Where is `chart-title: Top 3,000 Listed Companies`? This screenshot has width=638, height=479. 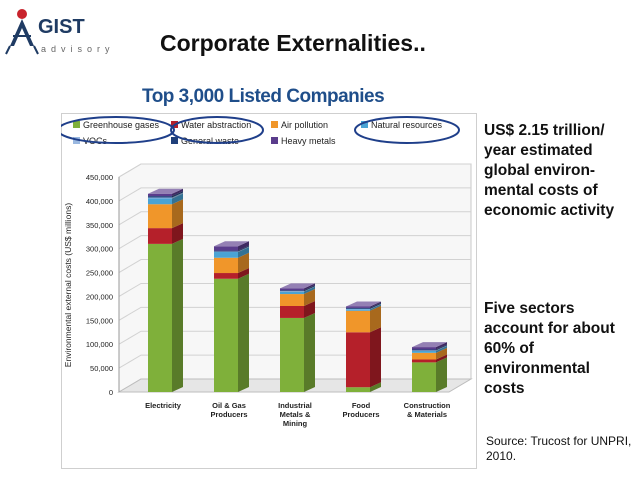 chart-title: Top 3,000 Listed Companies is located at coordinates (263, 96).